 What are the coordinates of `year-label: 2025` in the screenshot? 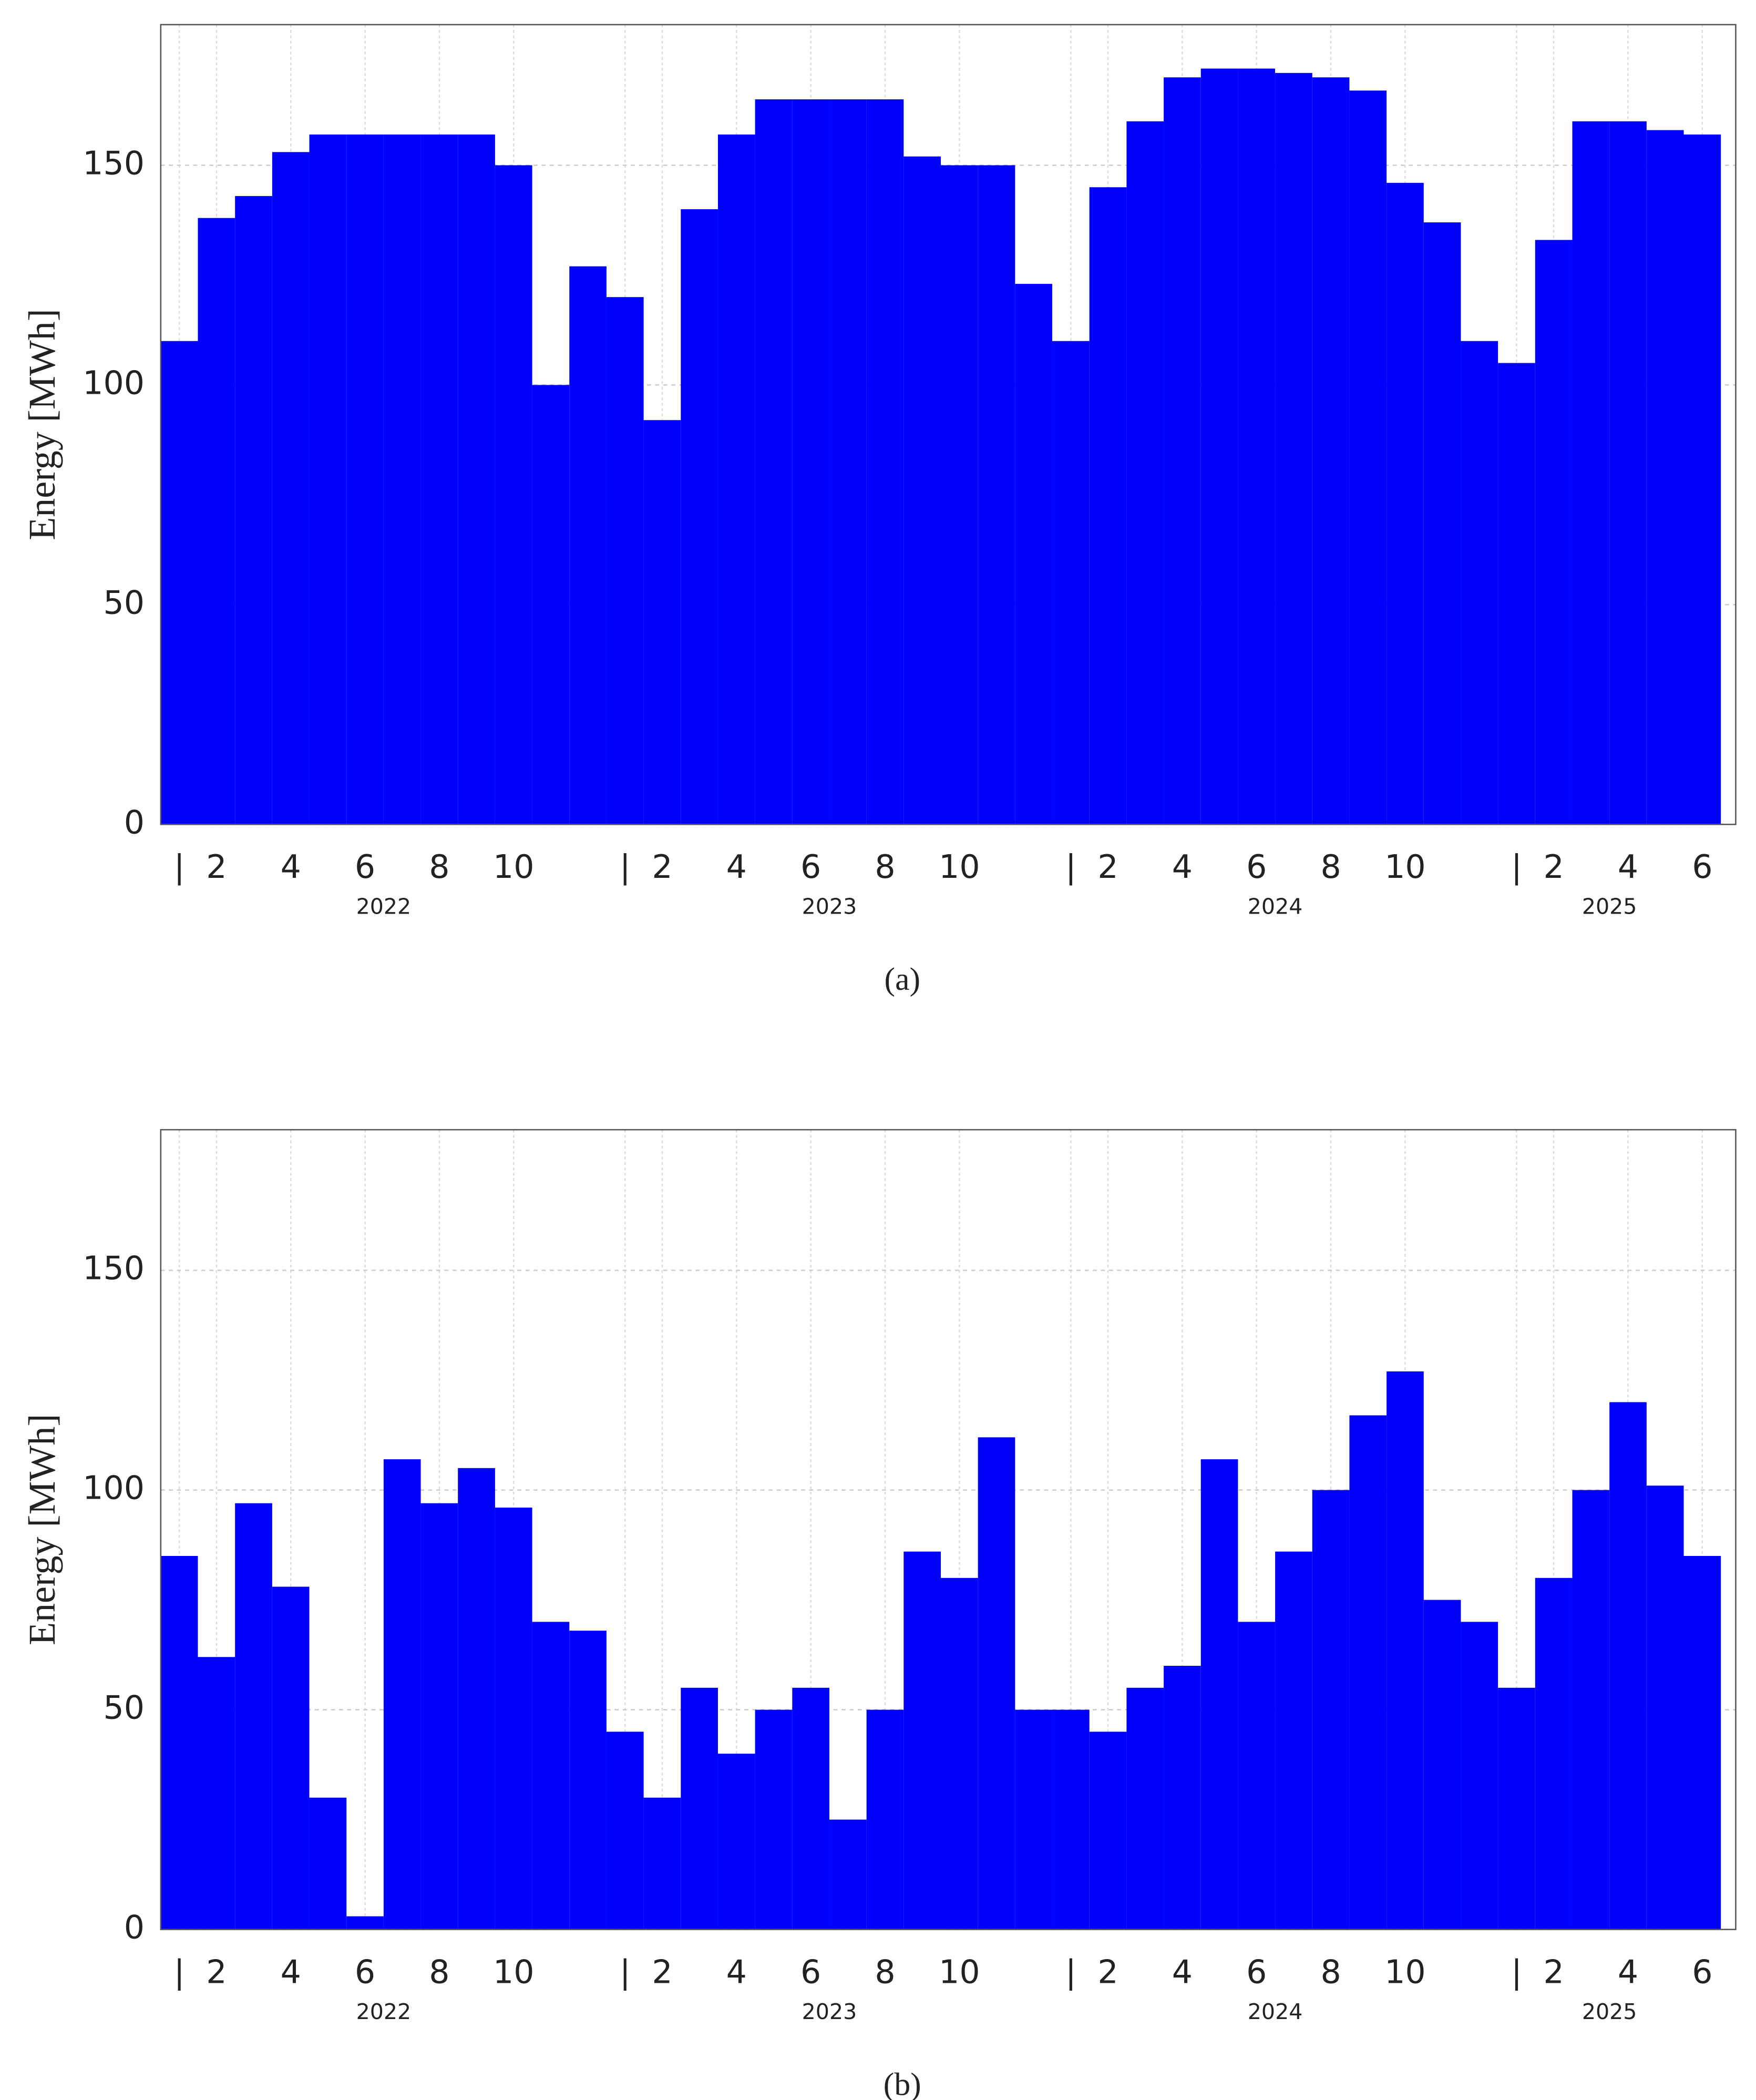 It's located at (1609, 906).